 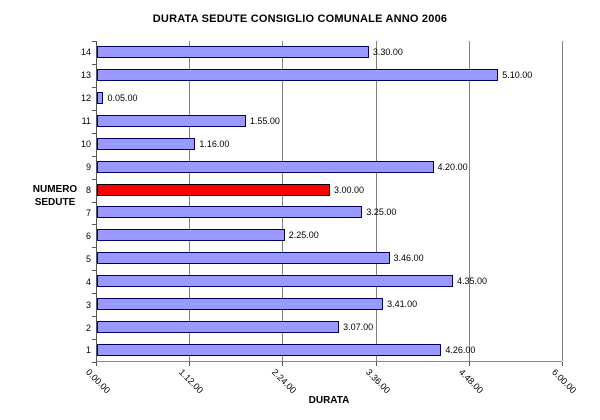 I want to click on gridline-x-3.6, so click(x=376, y=201).